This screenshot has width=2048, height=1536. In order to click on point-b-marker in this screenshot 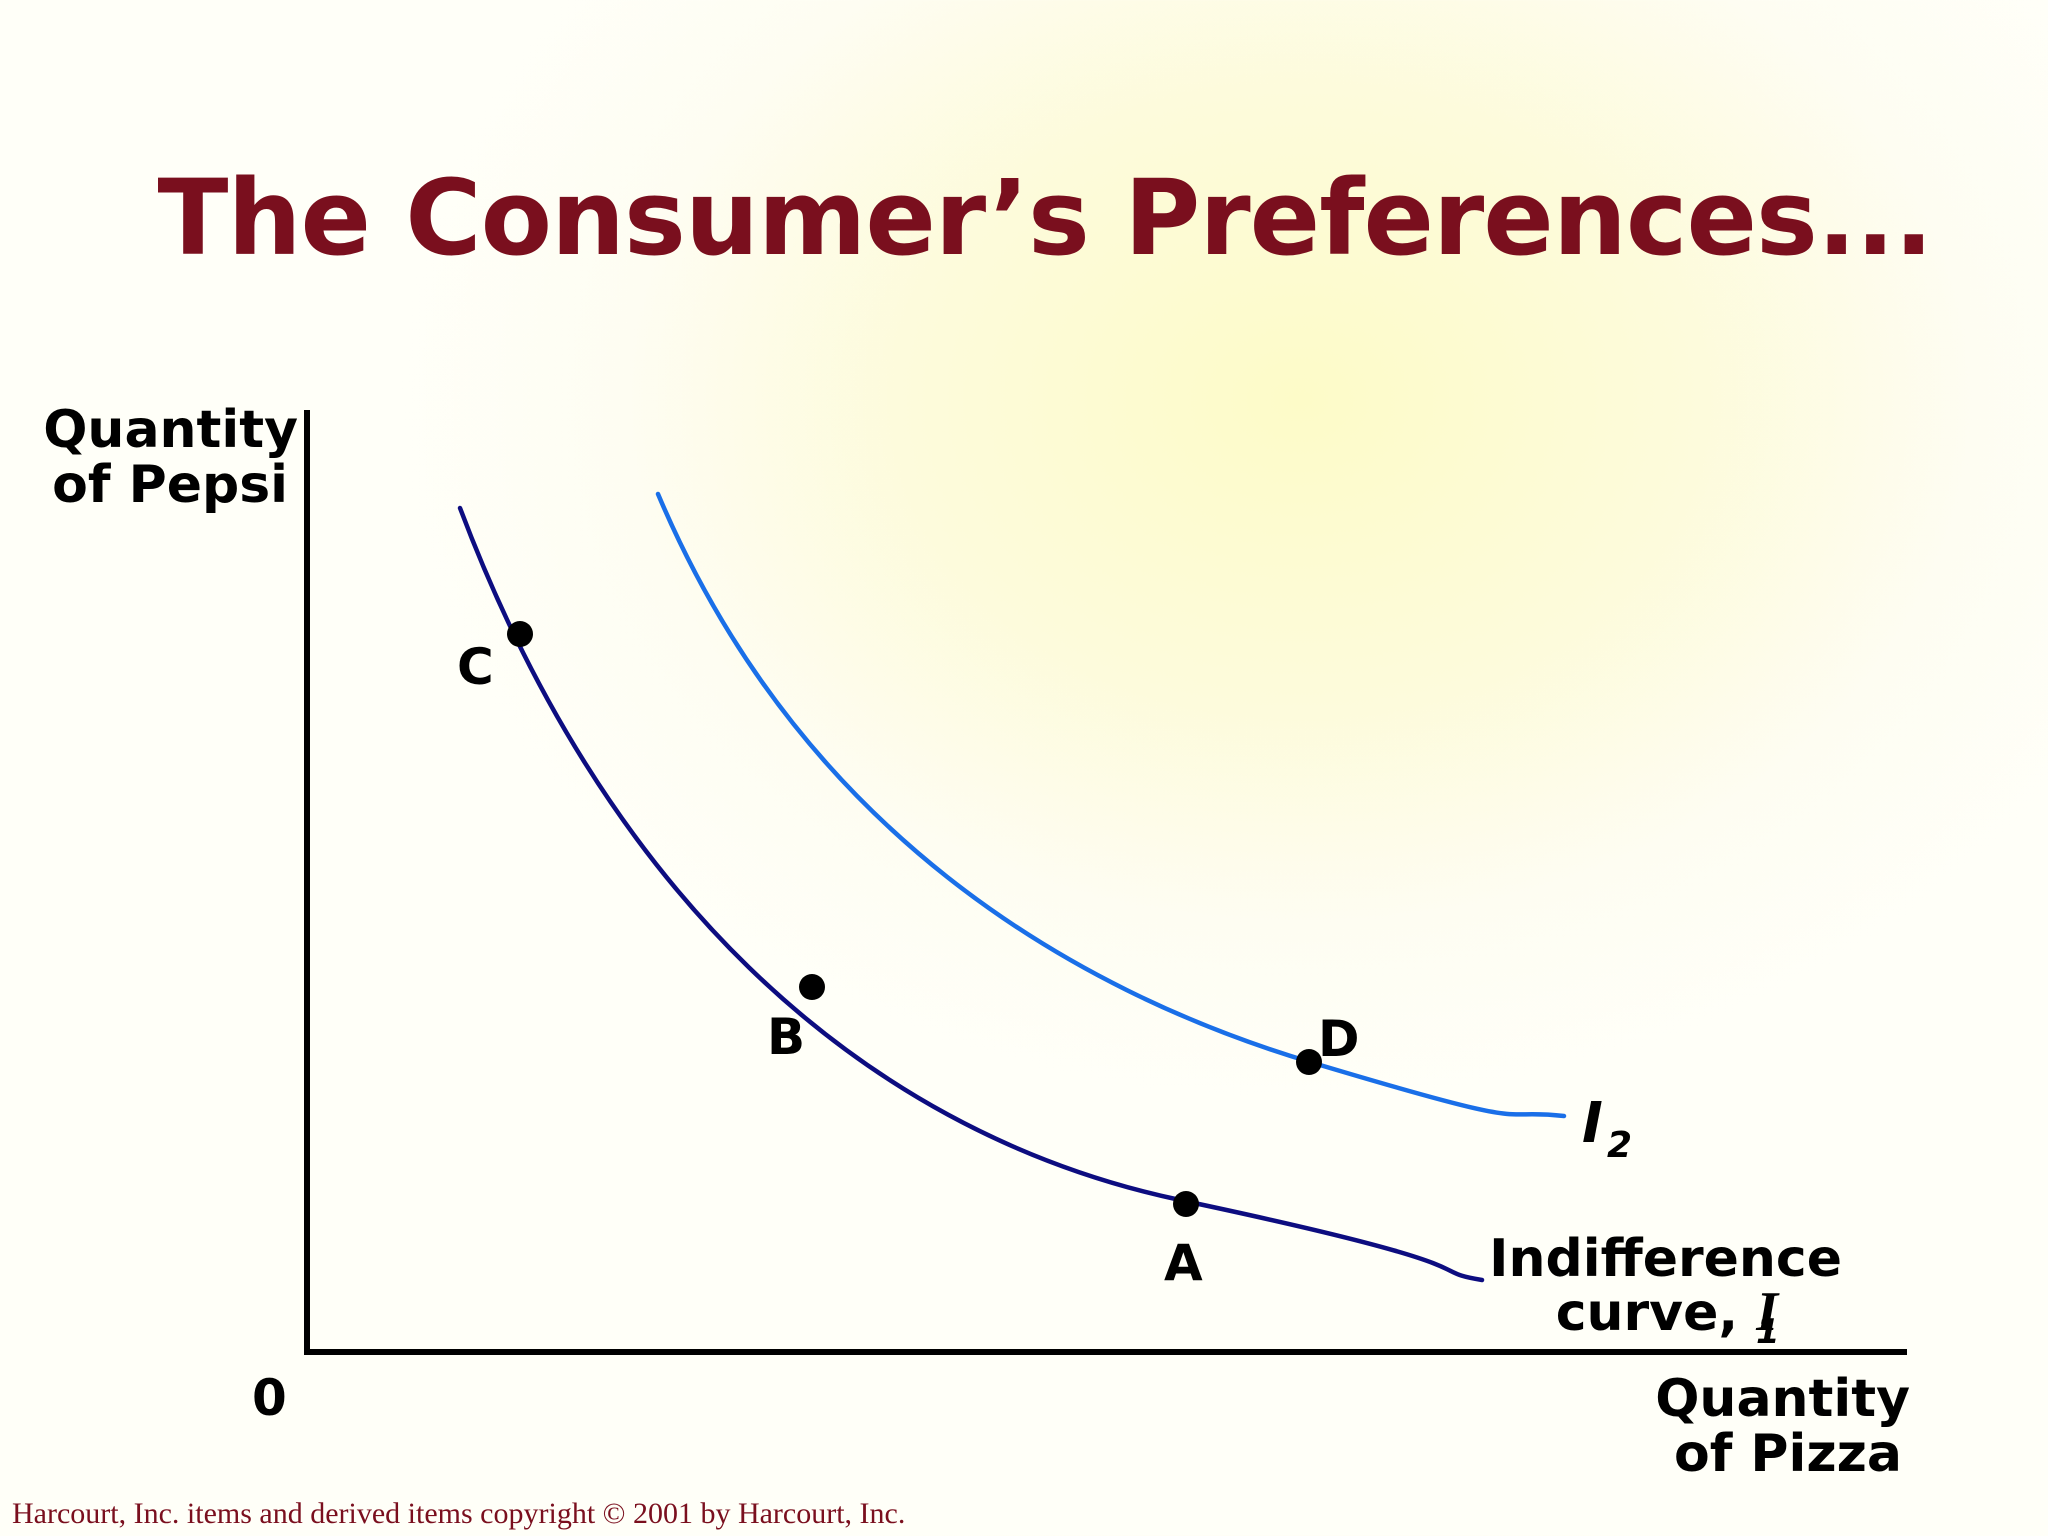, I will do `click(812, 987)`.